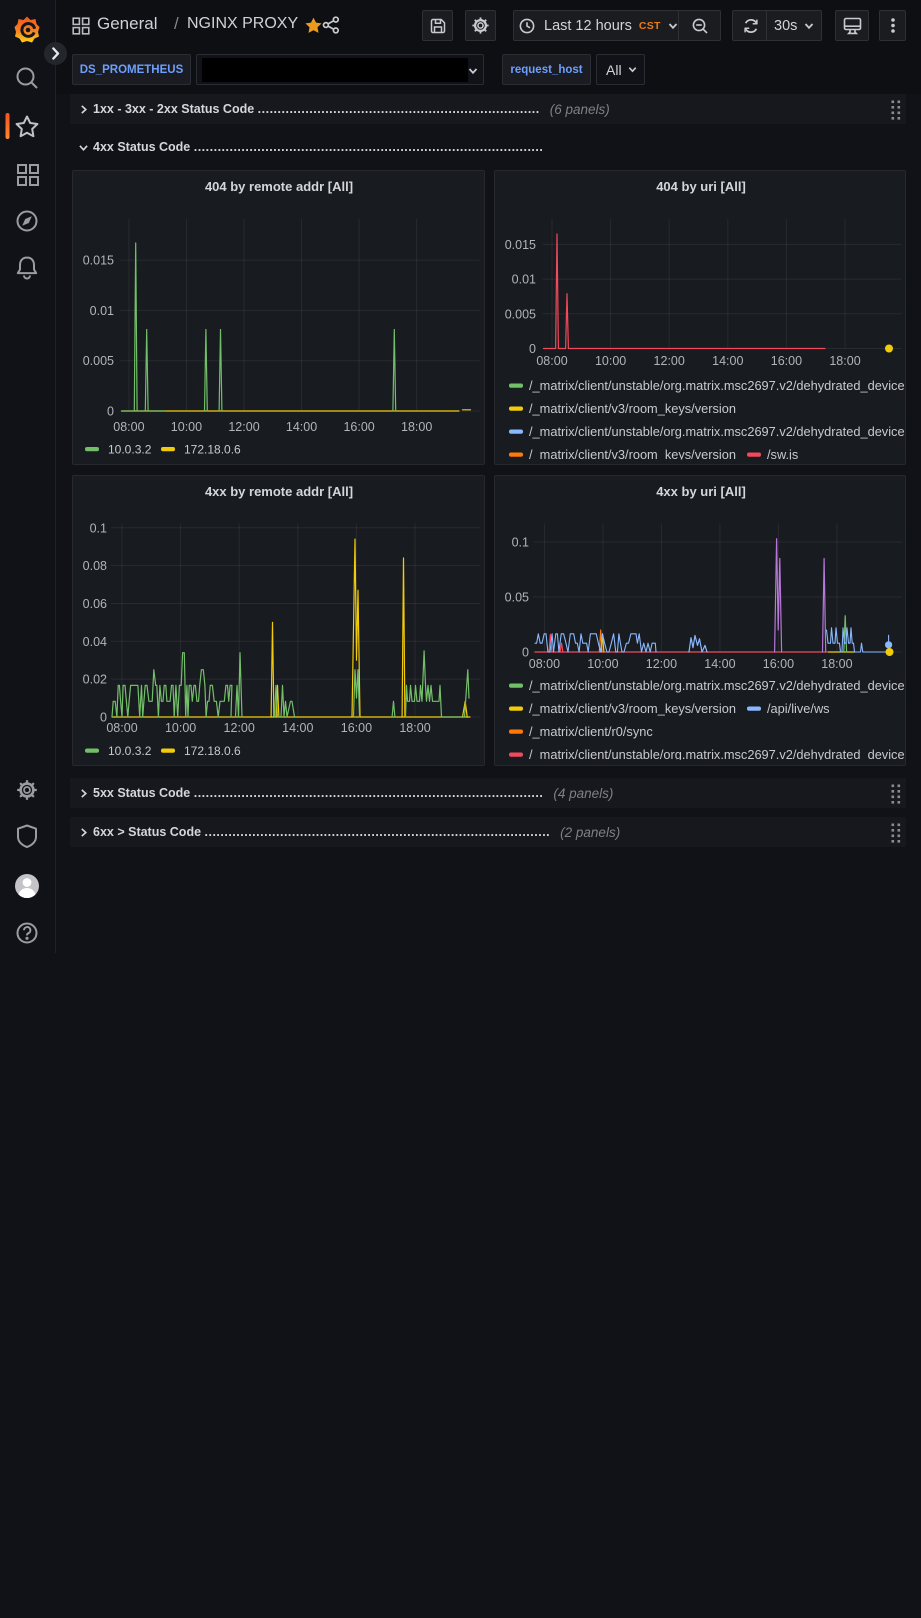 The image size is (921, 1618). What do you see at coordinates (517, 598) in the screenshot?
I see `svg-text: 0.05` at bounding box center [517, 598].